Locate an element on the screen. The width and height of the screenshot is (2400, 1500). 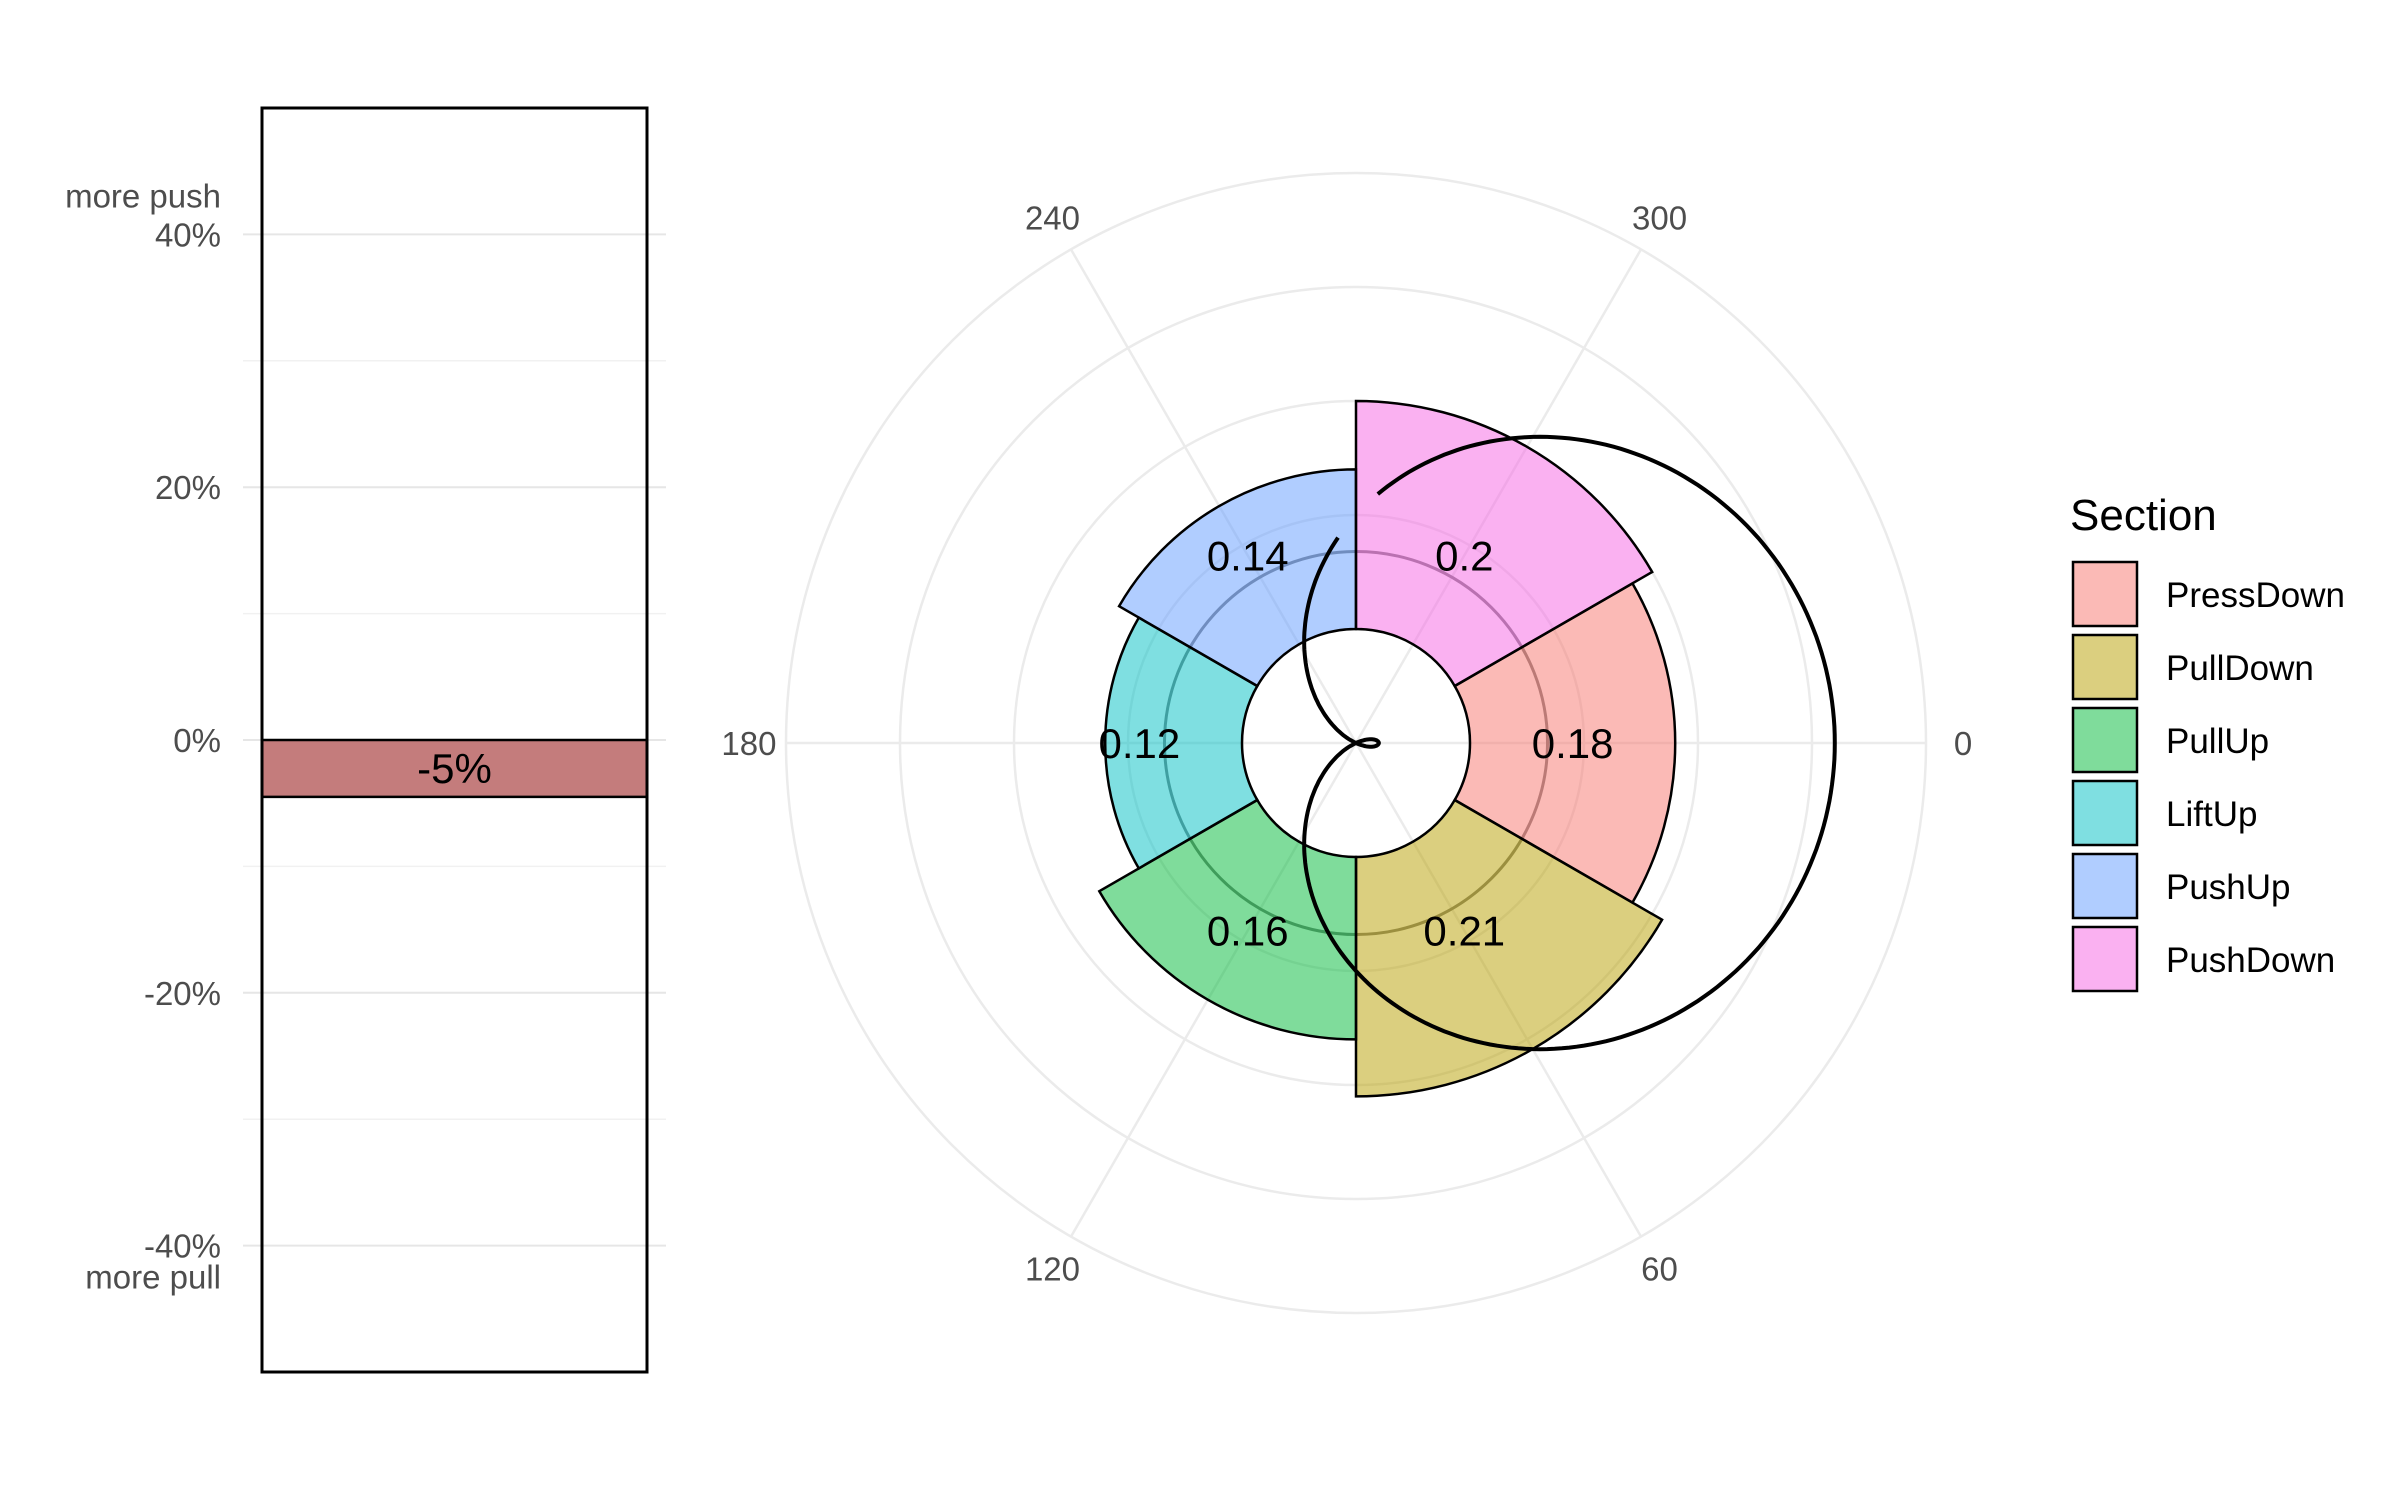
y-tick-annotation: more pull is located at coordinates (153, 1277).